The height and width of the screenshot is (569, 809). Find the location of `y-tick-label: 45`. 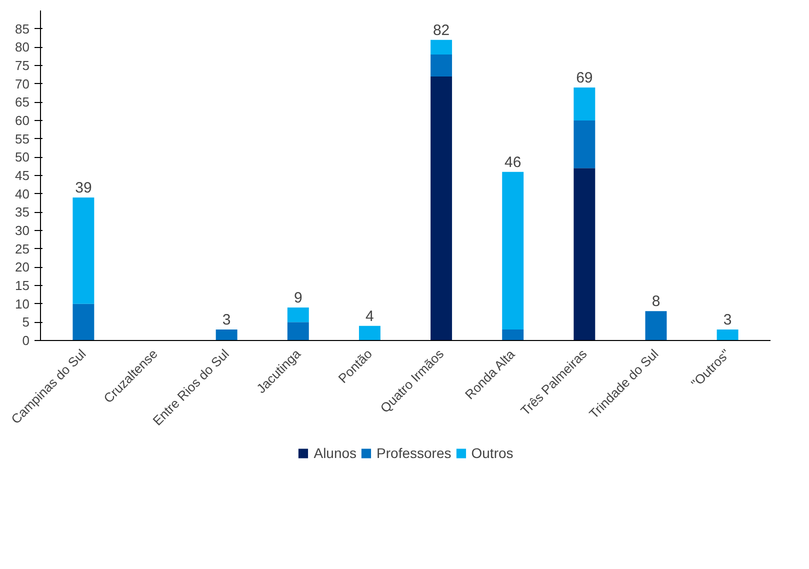

y-tick-label: 45 is located at coordinates (22, 175).